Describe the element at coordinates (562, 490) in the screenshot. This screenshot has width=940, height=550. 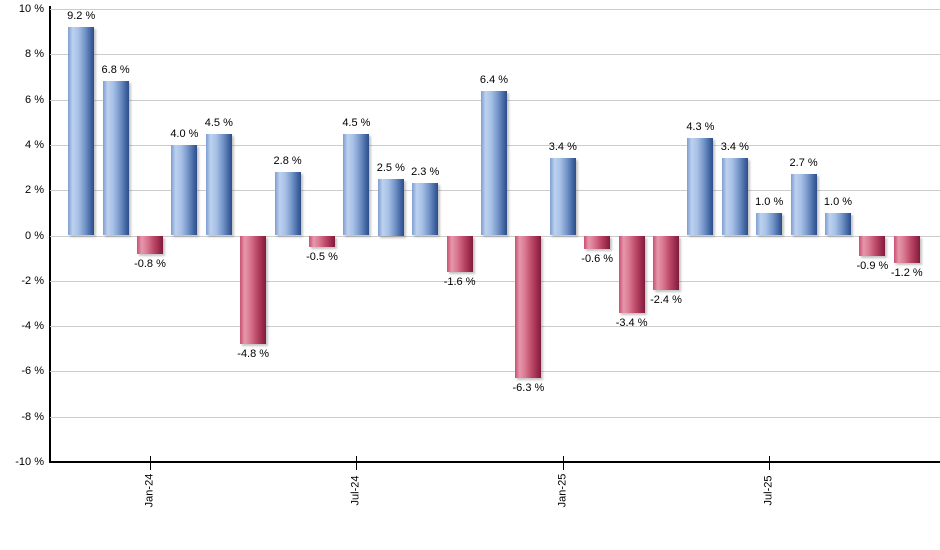
I see `x-axis-tick-label: Jan-25` at that location.